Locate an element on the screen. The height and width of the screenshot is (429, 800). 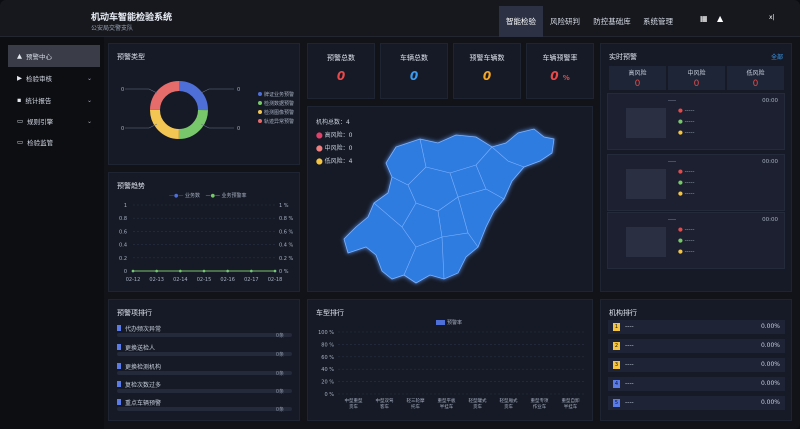
sidebar-item-inspection-review: ▶ 检验审核 ⌄ is located at coordinates (54, 78).